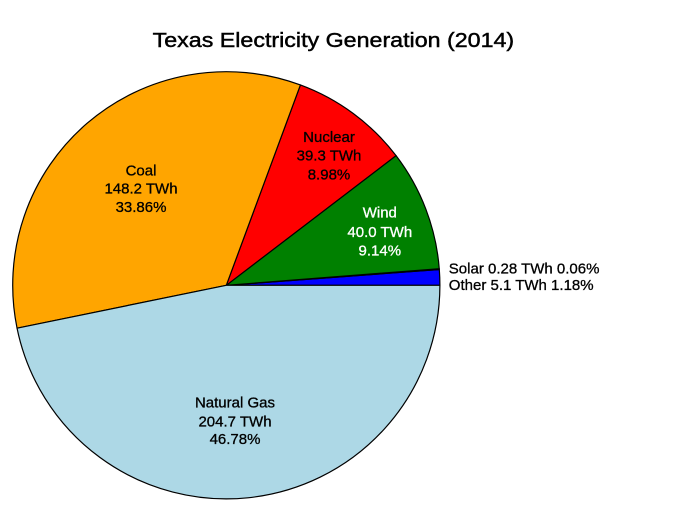 This screenshot has width=683, height=512. I want to click on svg-text: 148.2 TWh, so click(140, 189).